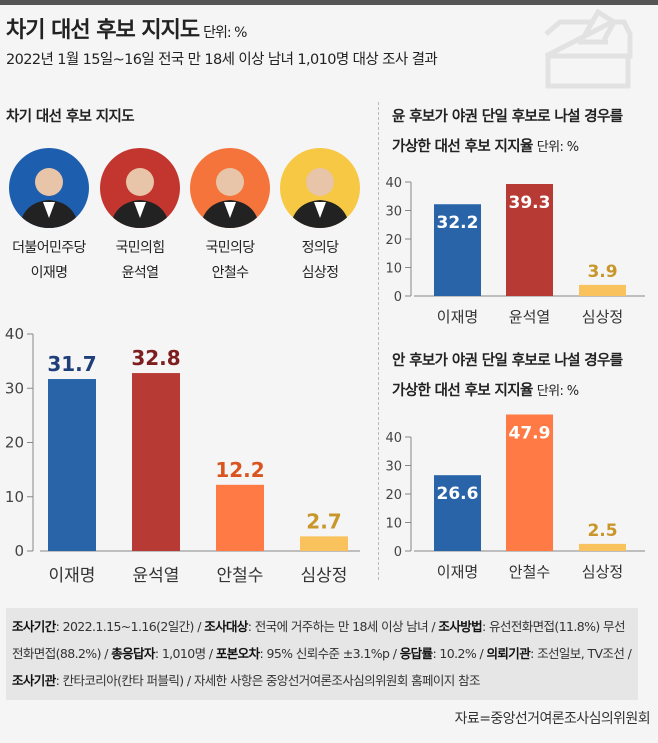 The width and height of the screenshot is (658, 743). I want to click on data-label: 31.7, so click(71, 364).